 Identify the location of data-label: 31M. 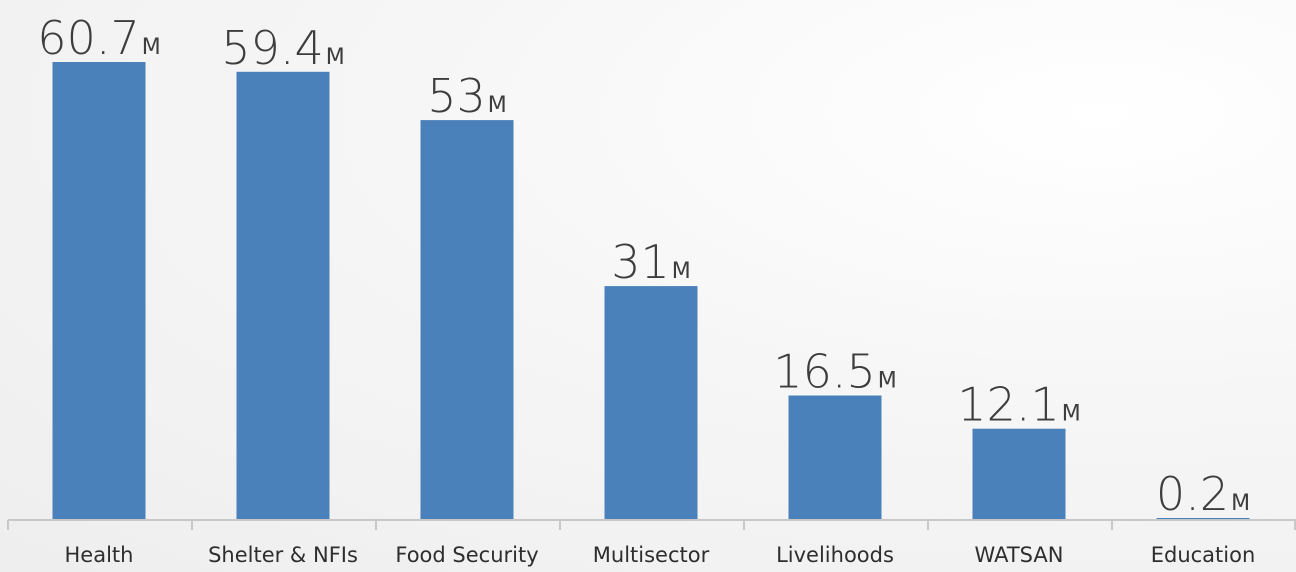
(651, 262).